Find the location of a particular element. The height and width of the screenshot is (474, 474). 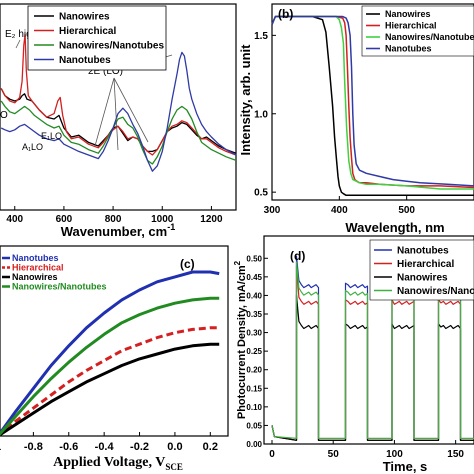

panel-a-annotation-a1-lo: A₁LO is located at coordinates (32, 147).